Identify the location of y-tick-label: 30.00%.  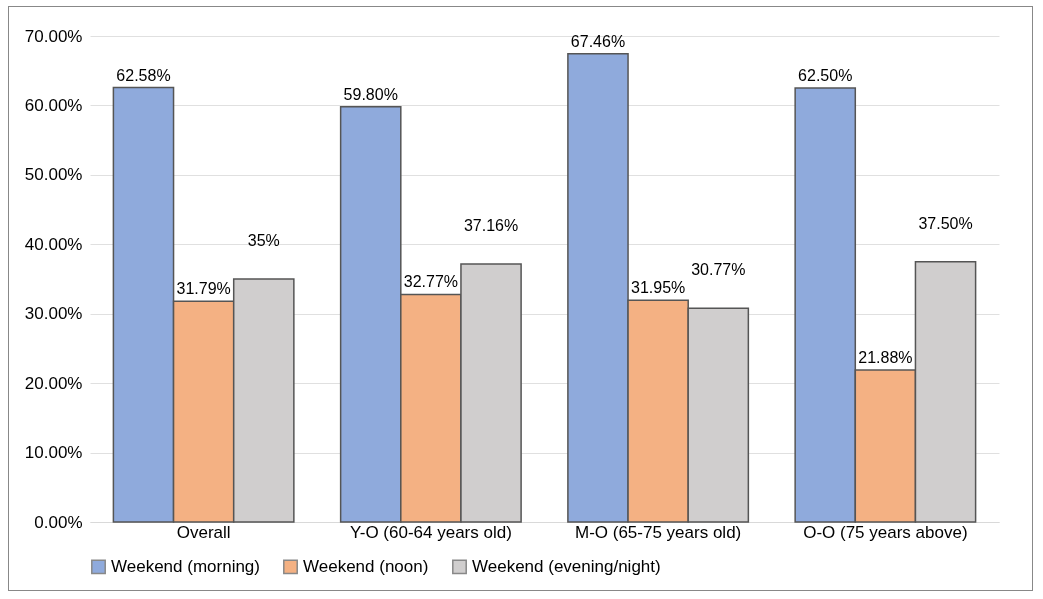
(53, 314).